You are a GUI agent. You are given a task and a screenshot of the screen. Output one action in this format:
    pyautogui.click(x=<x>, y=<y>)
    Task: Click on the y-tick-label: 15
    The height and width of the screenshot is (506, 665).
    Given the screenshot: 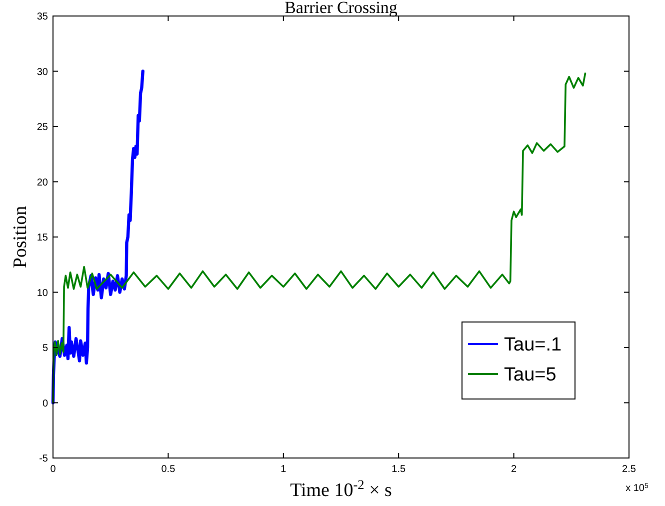 What is the action you would take?
    pyautogui.click(x=42, y=238)
    